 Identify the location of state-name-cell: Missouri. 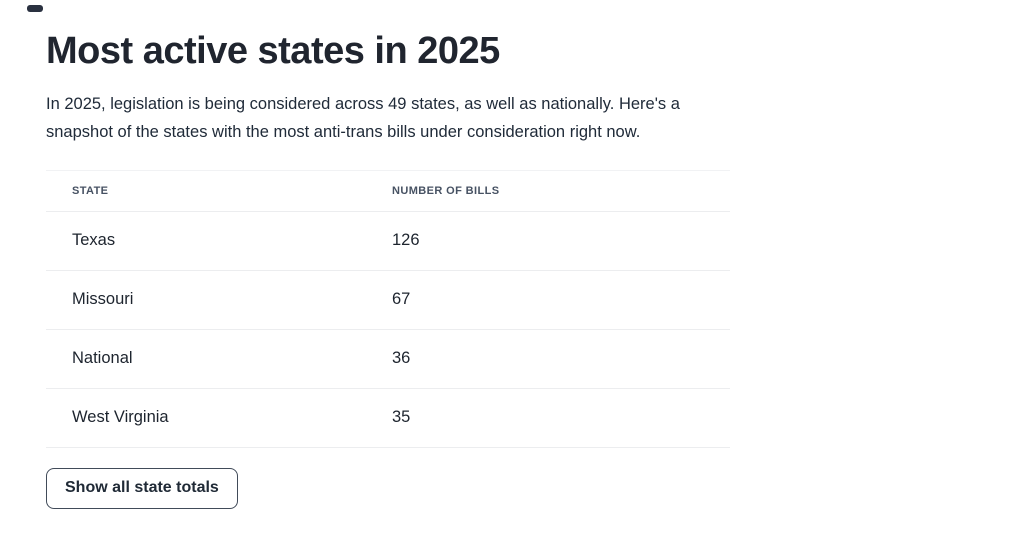
(103, 299).